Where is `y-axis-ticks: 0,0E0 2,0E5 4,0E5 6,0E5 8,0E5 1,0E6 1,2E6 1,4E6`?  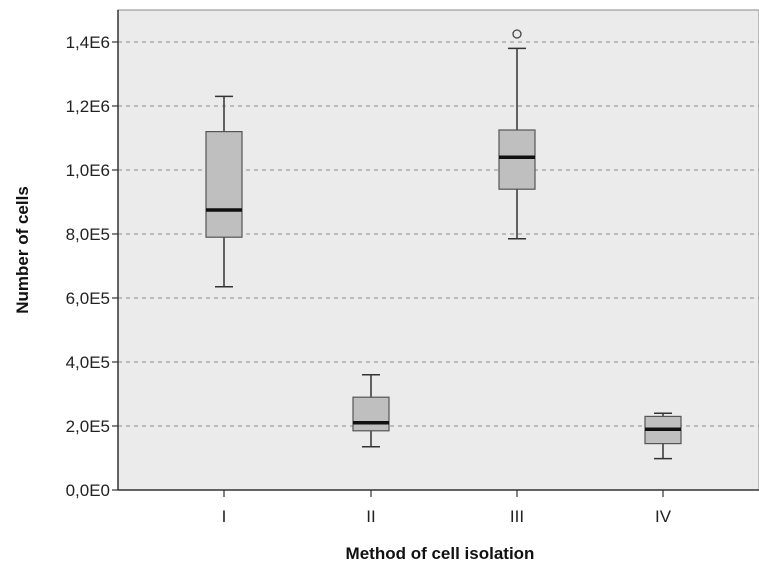 y-axis-ticks: 0,0E0 2,0E5 4,0E5 6,0E5 8,0E5 1,0E6 1,2E6 1,4E6 is located at coordinates (92, 266).